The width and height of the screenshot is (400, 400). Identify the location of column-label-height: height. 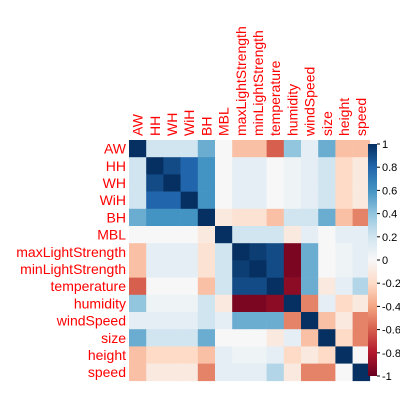
(344, 117).